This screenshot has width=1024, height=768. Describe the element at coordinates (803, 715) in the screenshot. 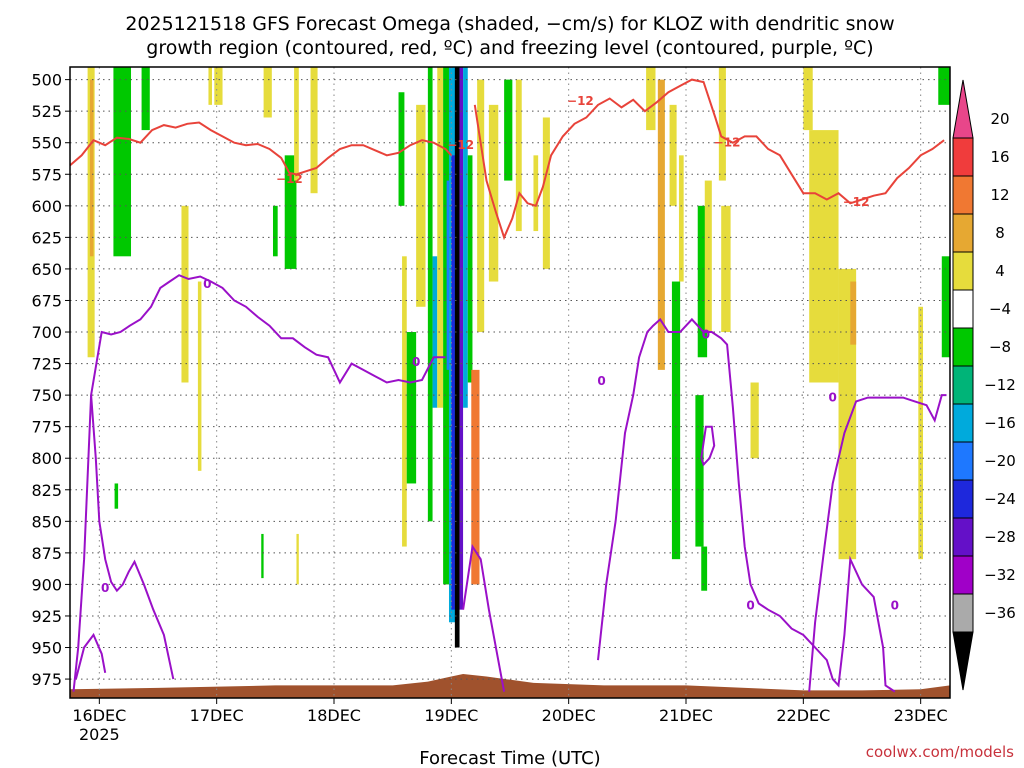

I see `x-tick-label-6: 22DEC` at that location.